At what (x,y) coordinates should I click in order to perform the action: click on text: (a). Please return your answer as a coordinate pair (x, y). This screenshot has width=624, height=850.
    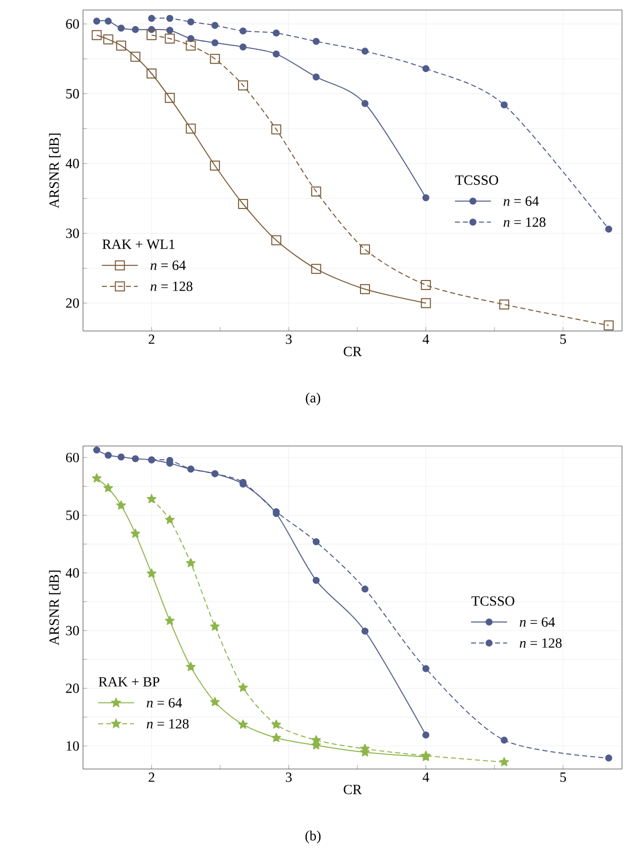
    Looking at the image, I should click on (313, 399).